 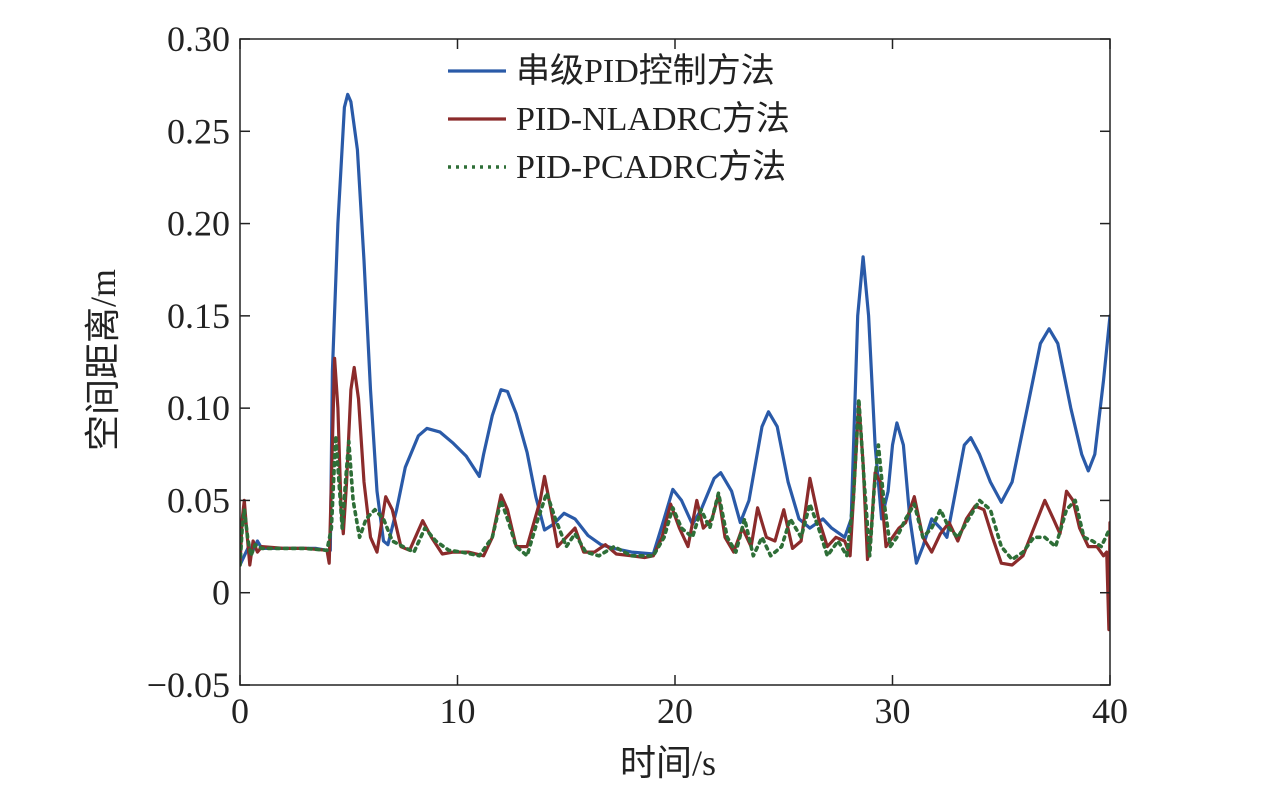 I want to click on y-axis-label: 空间距离/m, so click(x=103, y=360).